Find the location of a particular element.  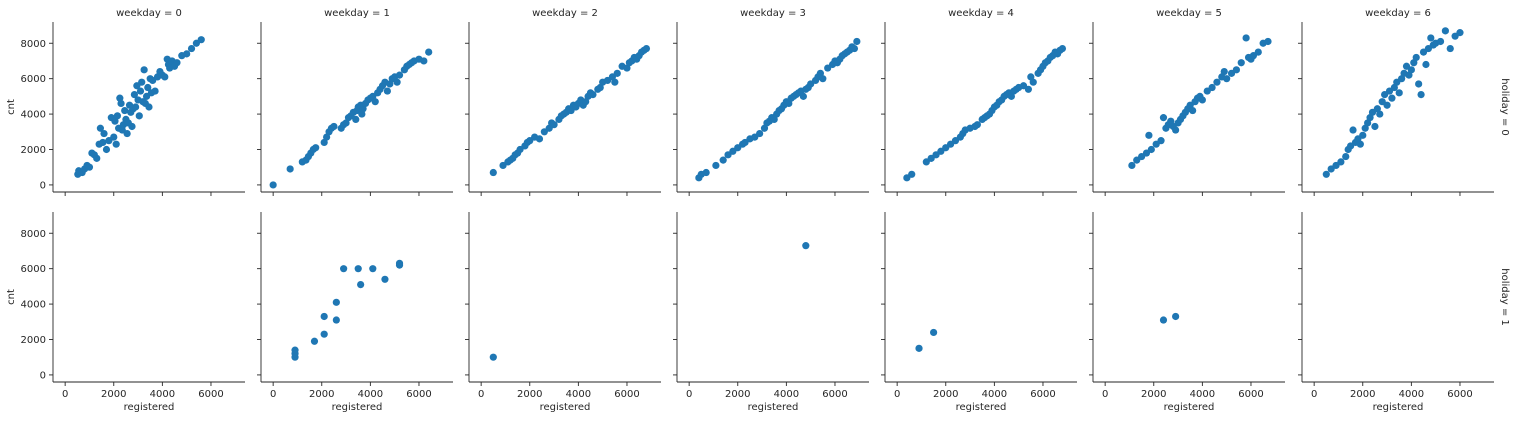

facet-column-title: weekday = 3 is located at coordinates (773, 13).